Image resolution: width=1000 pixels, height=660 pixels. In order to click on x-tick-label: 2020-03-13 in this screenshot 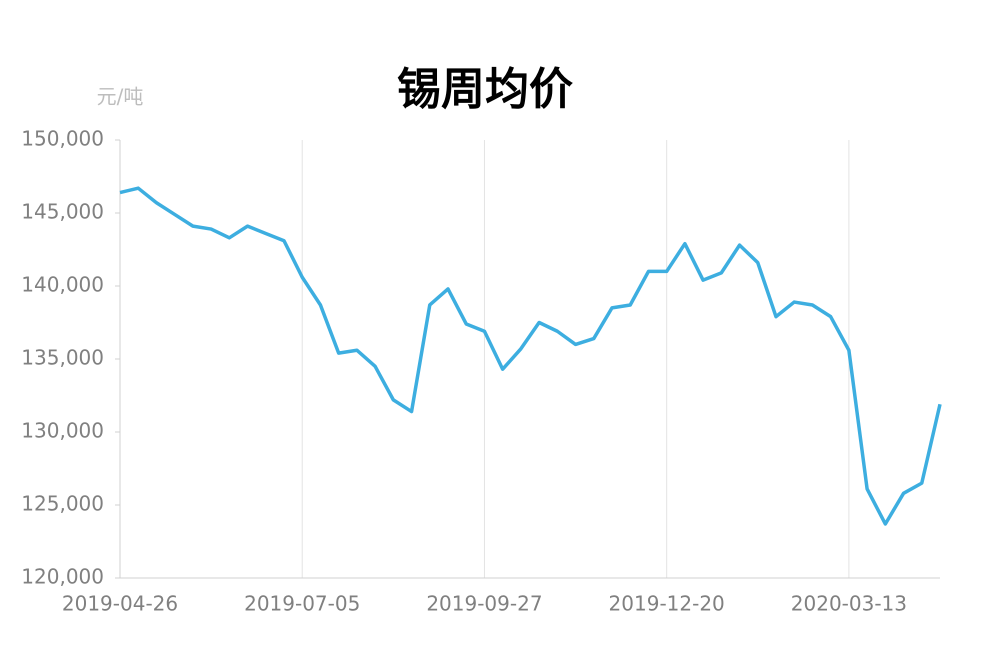, I will do `click(849, 604)`.